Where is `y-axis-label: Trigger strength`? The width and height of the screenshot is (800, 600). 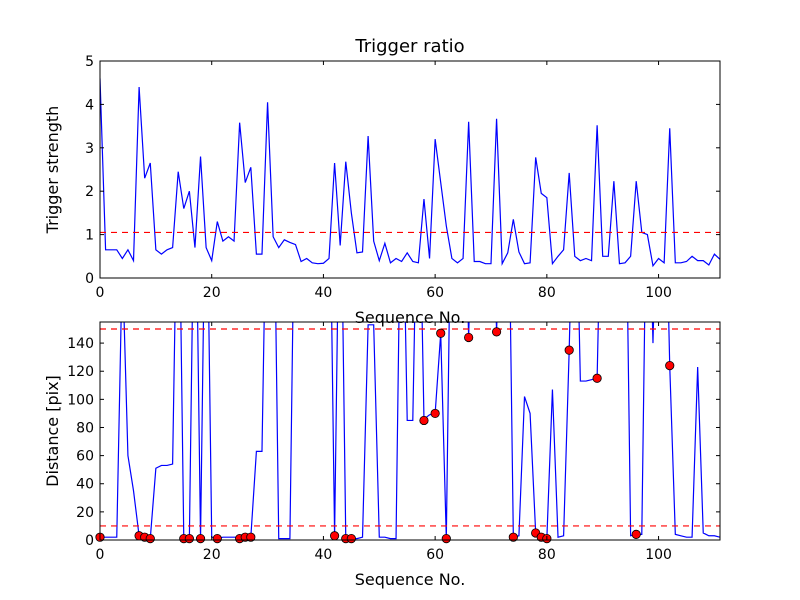 y-axis-label: Trigger strength is located at coordinates (52, 170).